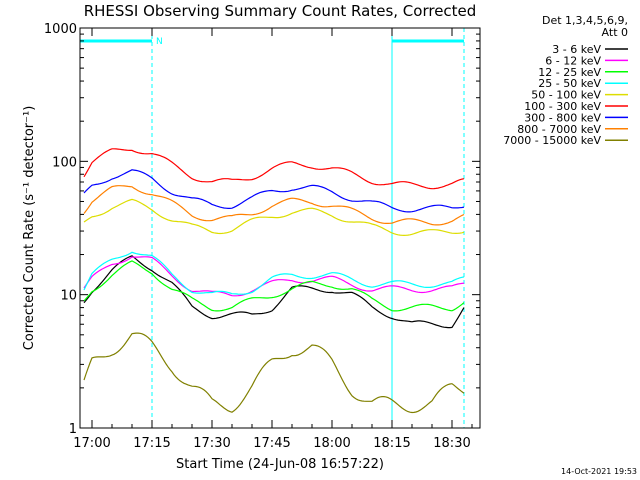 This screenshot has width=640, height=480. Describe the element at coordinates (91, 443) in the screenshot. I see `x-tick-label: 17:00` at that location.